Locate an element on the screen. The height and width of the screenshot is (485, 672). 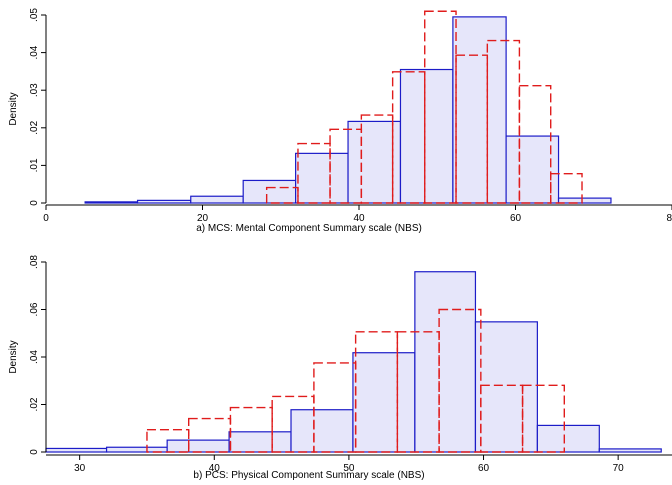
x-tick-label: 80 is located at coordinates (669, 218).